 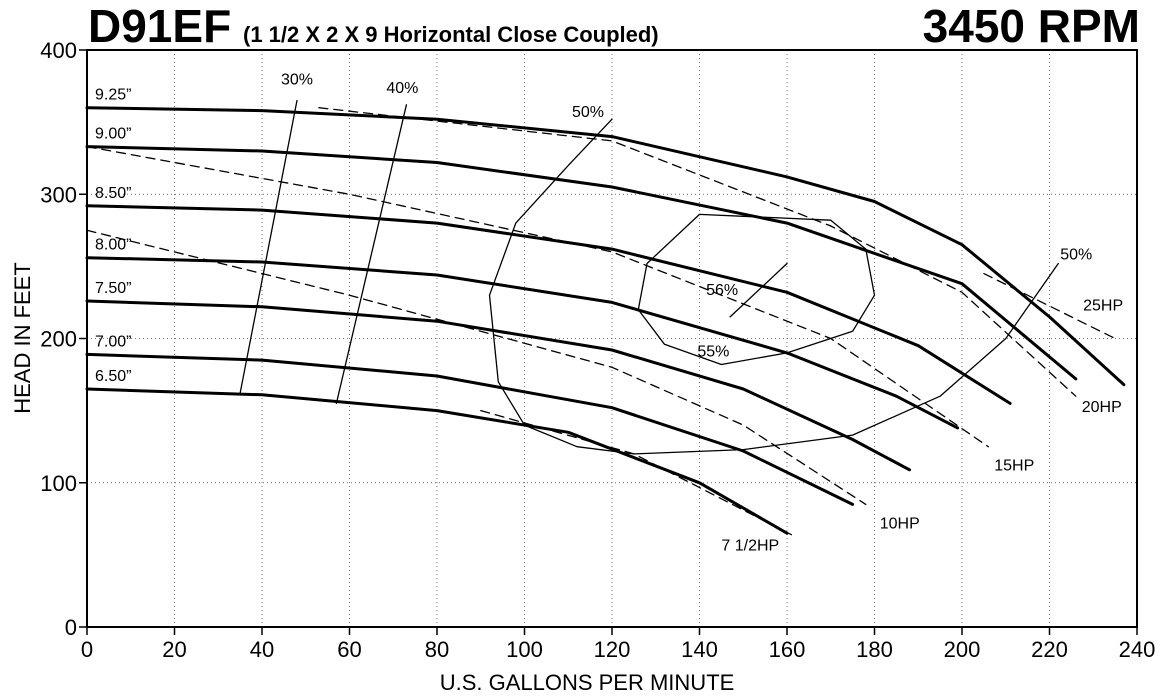 I want to click on impeller-label: 8.50”, so click(x=113, y=193).